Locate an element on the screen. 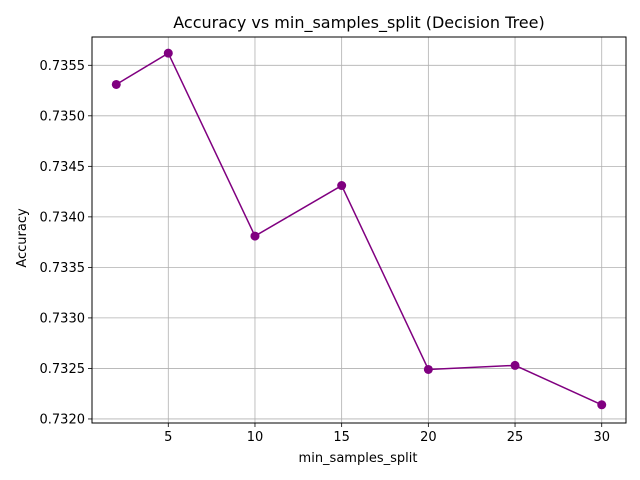 This screenshot has width=640, height=480. x-tick-label: 10 is located at coordinates (255, 437).